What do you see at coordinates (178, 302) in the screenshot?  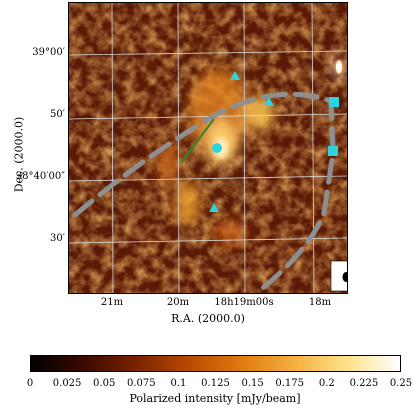 I see `x-tick-label: 20m` at bounding box center [178, 302].